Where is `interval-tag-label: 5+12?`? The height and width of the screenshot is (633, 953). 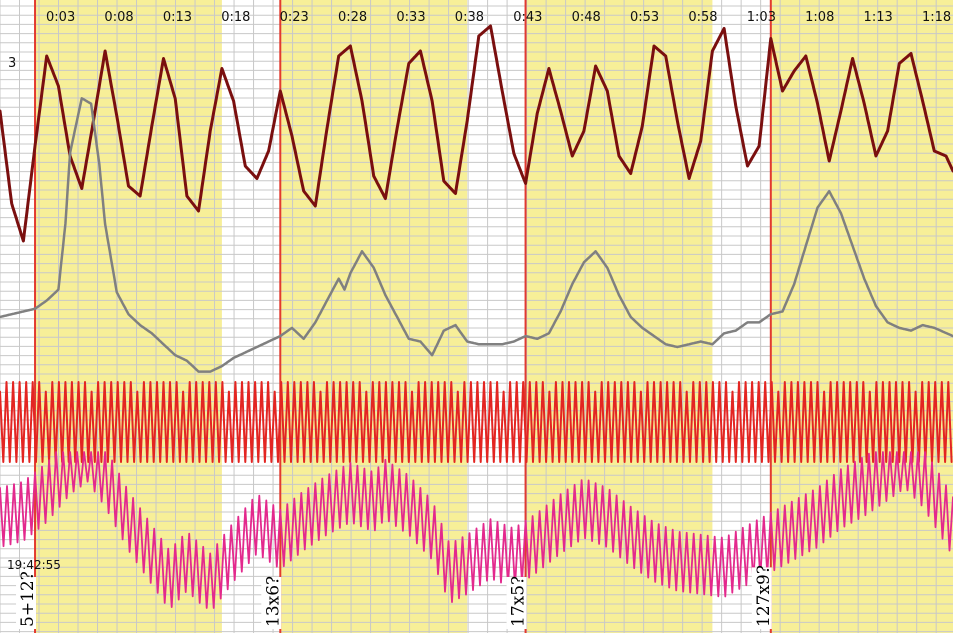 interval-tag-label: 5+12? is located at coordinates (28, 599).